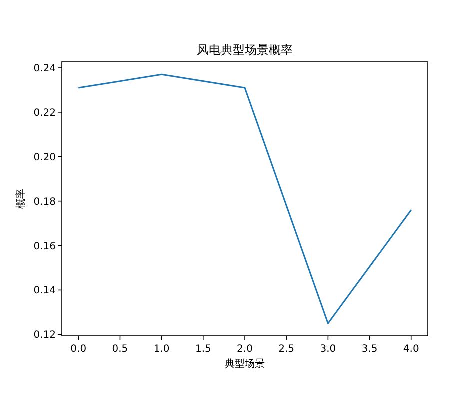 The height and width of the screenshot is (400, 474). I want to click on y-tick-label: 0.12, so click(45, 336).